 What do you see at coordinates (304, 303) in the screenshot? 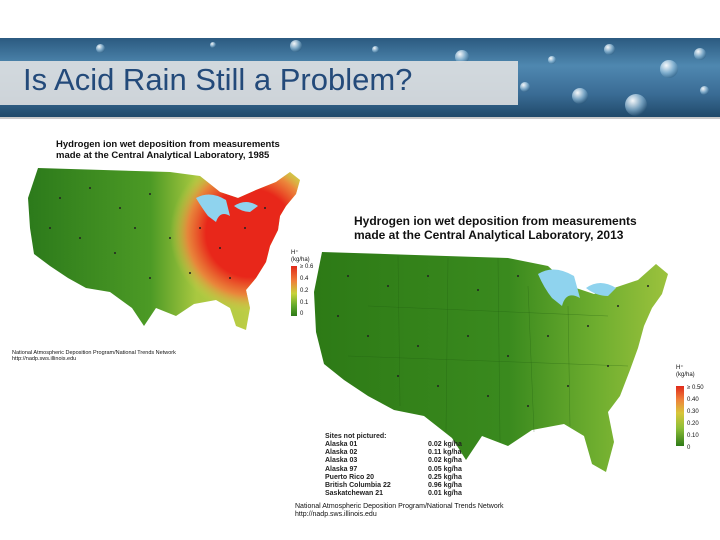
I see `legend-tick: 0.1` at bounding box center [304, 303].